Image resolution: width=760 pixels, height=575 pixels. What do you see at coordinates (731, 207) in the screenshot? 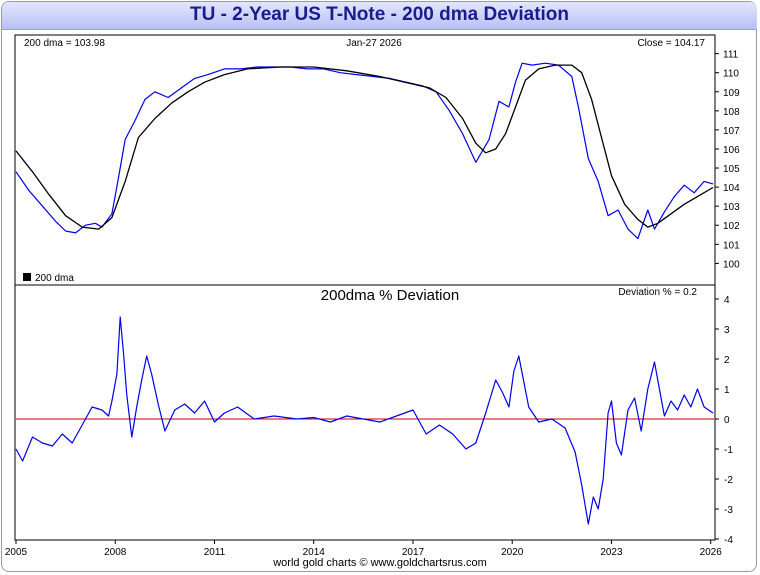
I see `price-y-tick-label: 103` at bounding box center [731, 207].